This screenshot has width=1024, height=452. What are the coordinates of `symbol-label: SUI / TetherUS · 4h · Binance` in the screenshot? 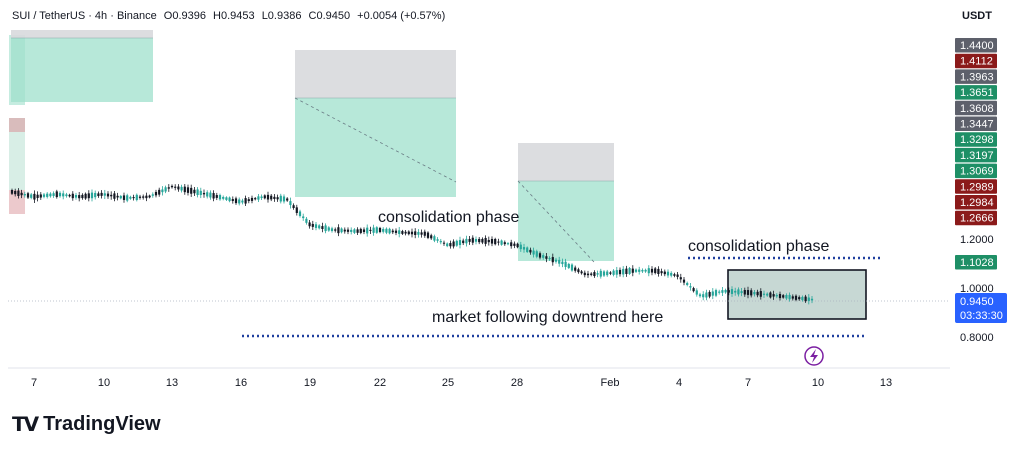 It's located at (84, 16).